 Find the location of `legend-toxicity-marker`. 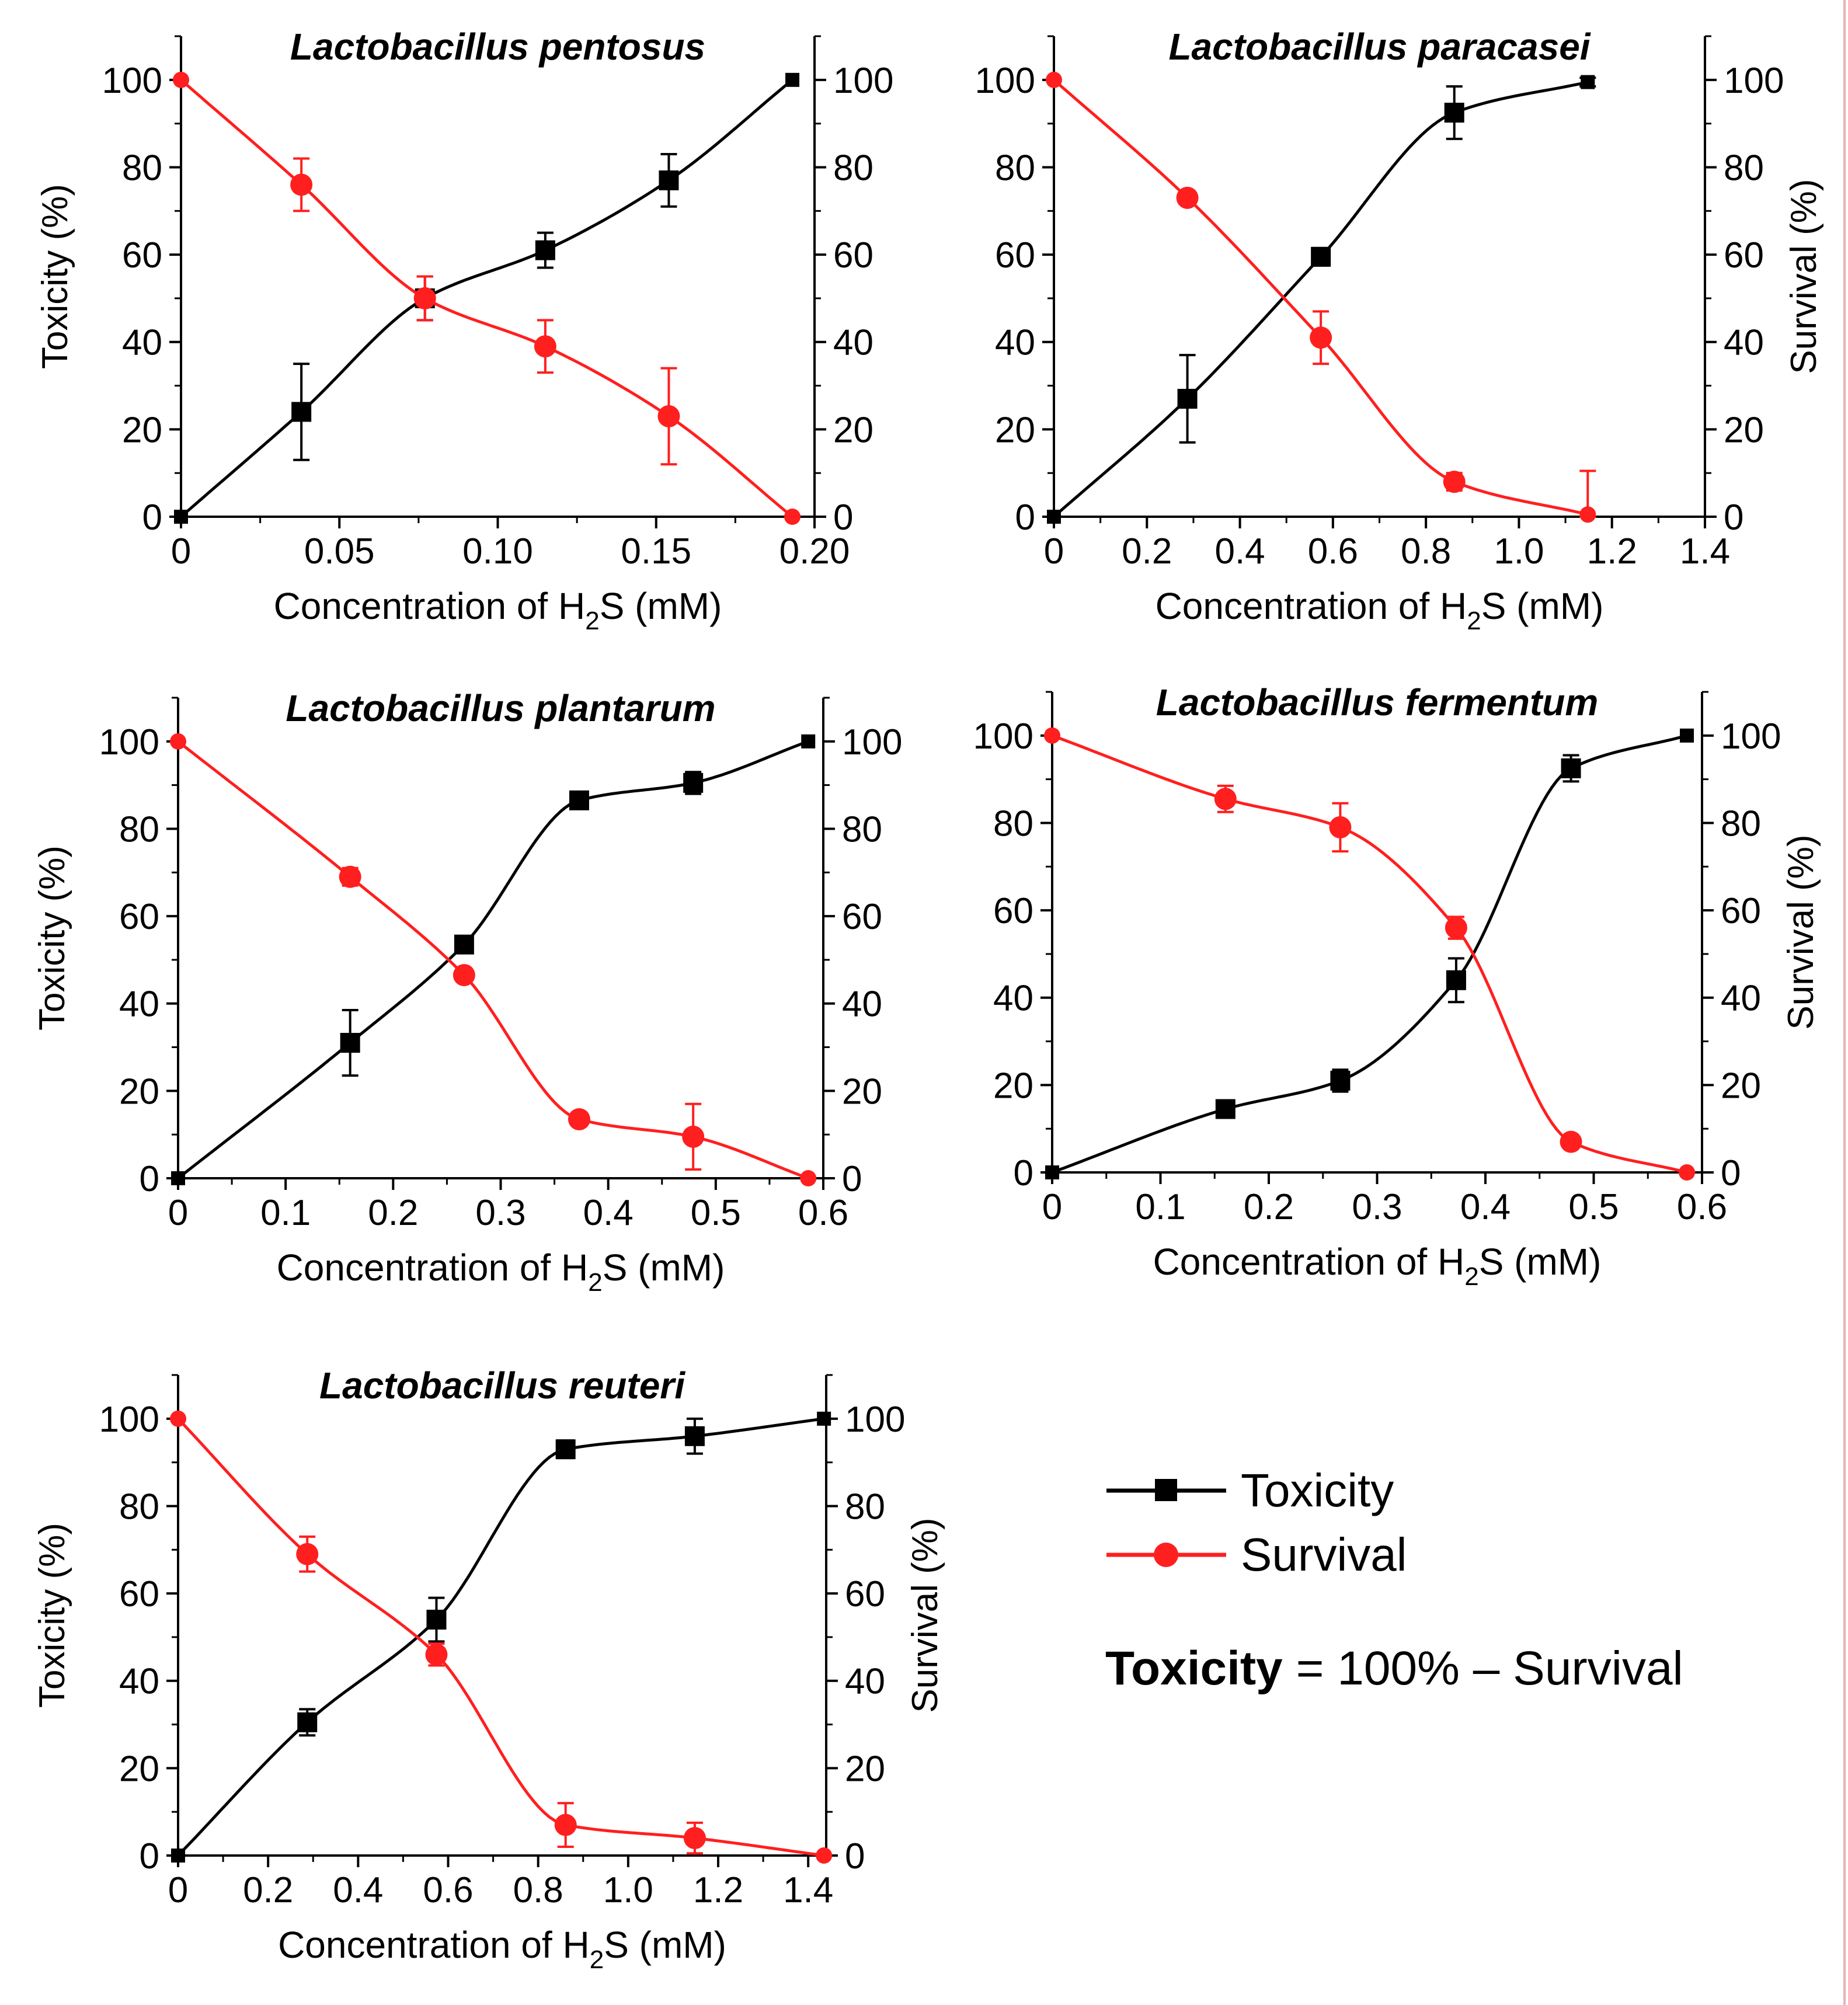

legend-toxicity-marker is located at coordinates (1166, 1490).